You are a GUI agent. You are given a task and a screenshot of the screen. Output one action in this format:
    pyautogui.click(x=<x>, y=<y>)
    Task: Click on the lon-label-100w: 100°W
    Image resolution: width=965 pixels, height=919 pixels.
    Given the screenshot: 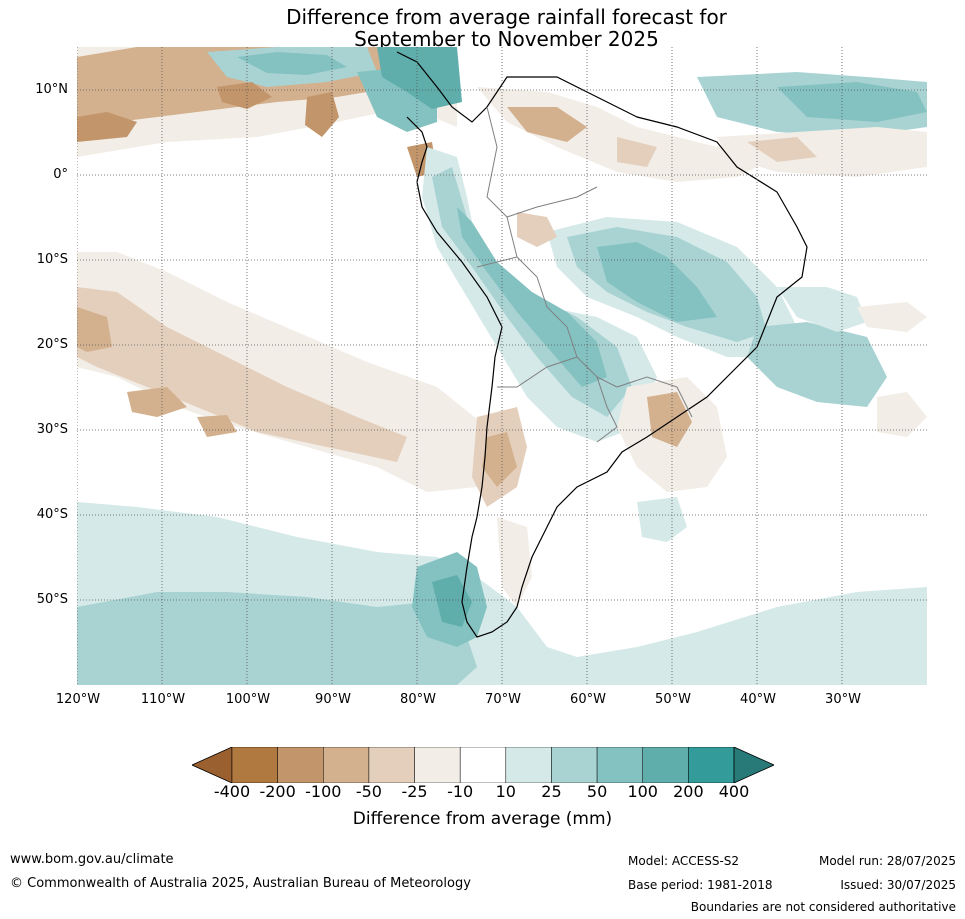 What is the action you would take?
    pyautogui.click(x=248, y=699)
    